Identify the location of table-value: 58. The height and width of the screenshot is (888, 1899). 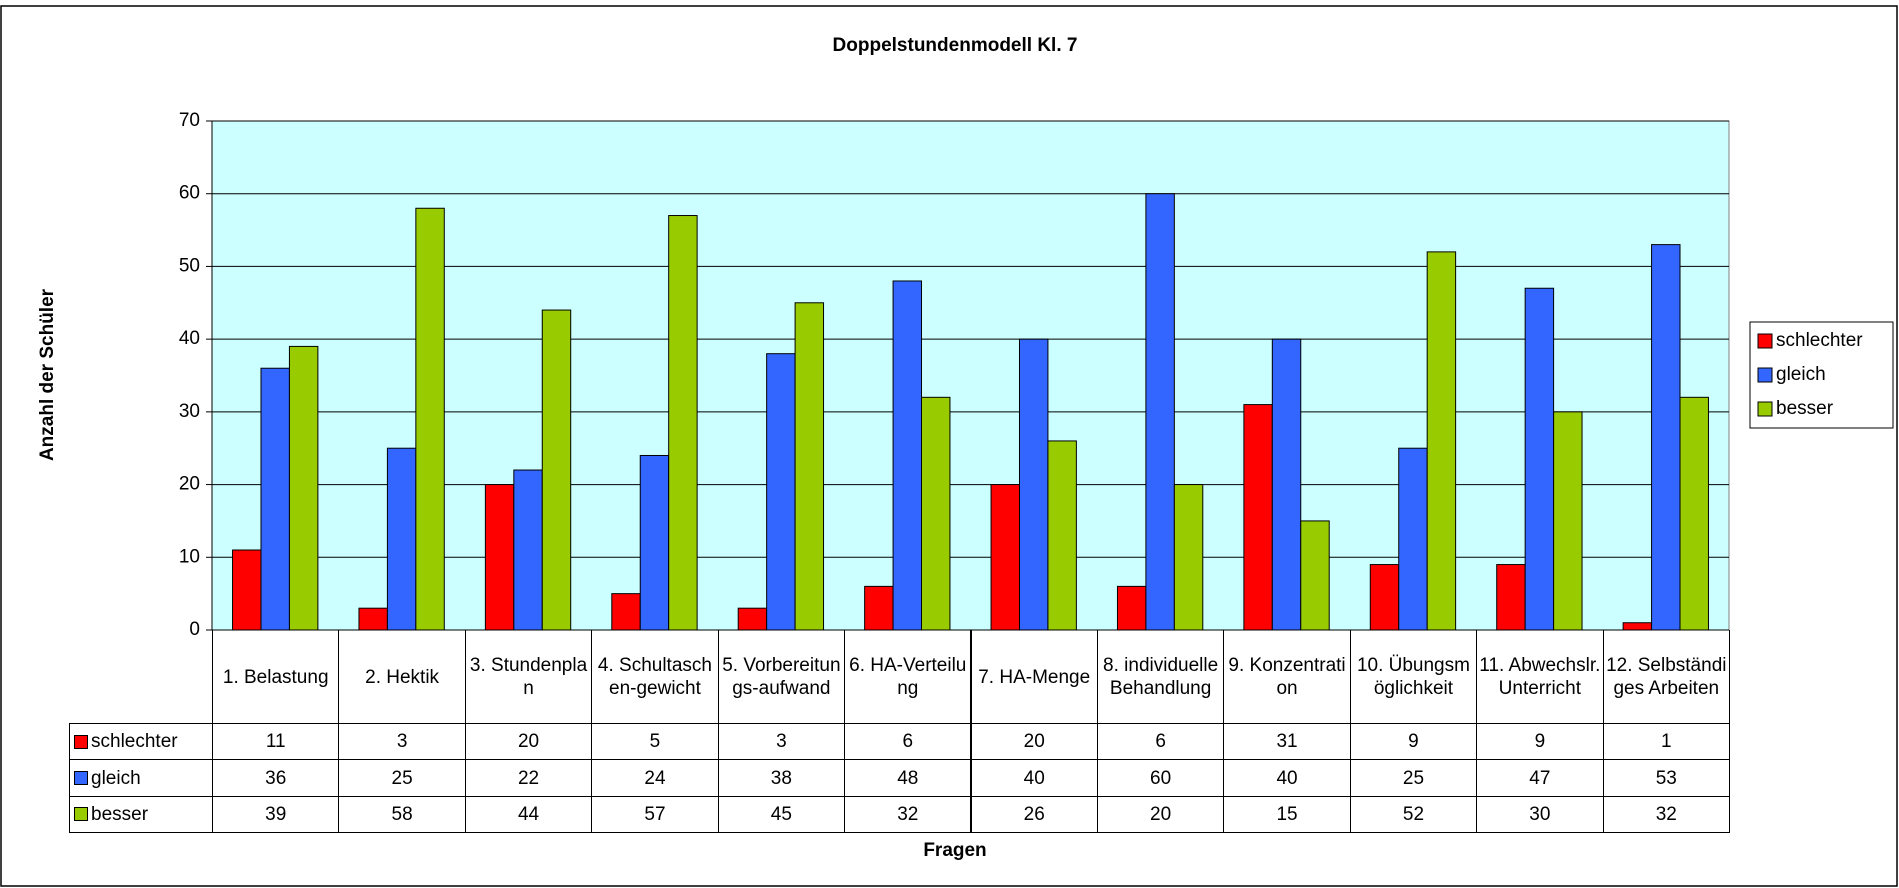
(402, 814).